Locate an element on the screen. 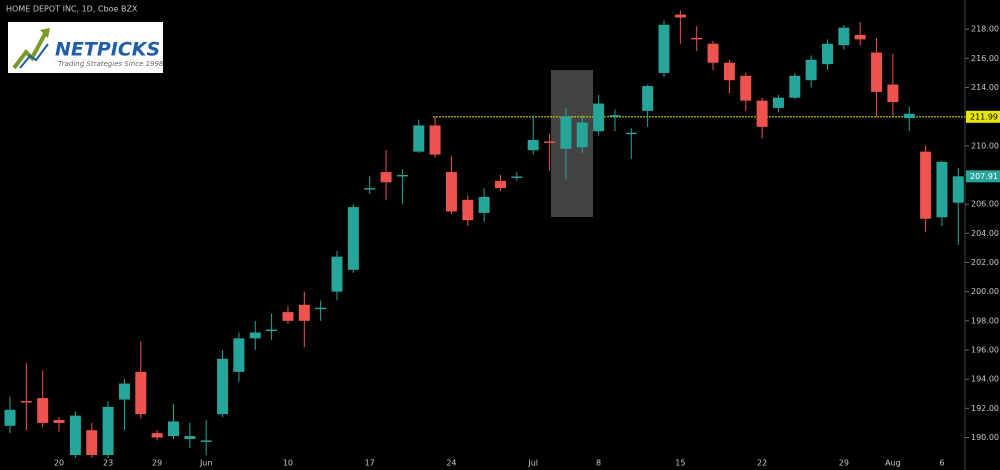  x-tick-label: 24 is located at coordinates (451, 463).